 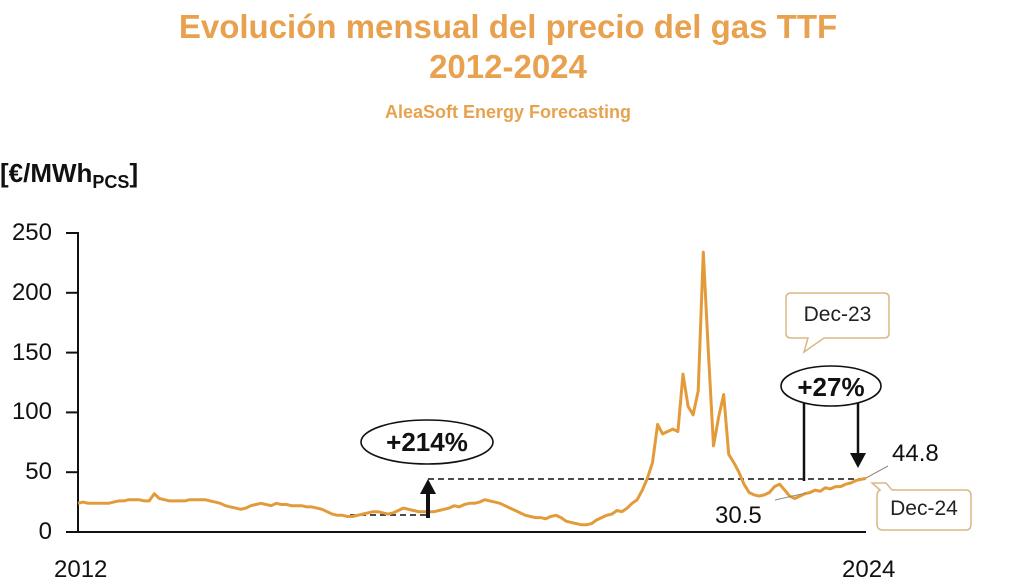 I want to click on y-tick-label: 50, so click(x=38, y=472).